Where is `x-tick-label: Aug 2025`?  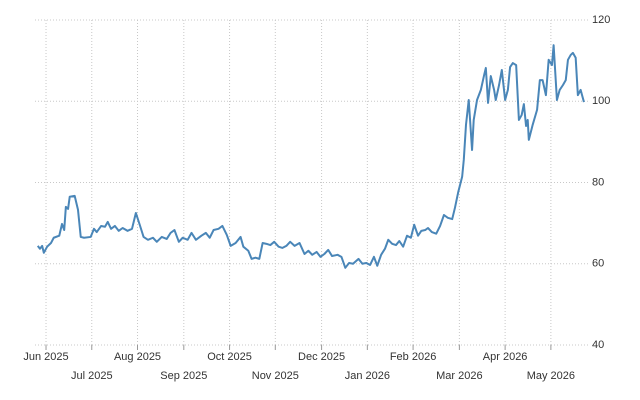 x-tick-label: Aug 2025 is located at coordinates (137, 357).